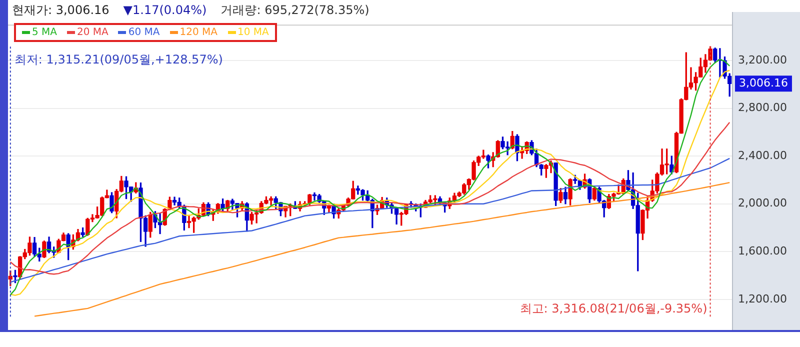 The width and height of the screenshot is (800, 347). I want to click on annotation: 최고: 3,316.08(21/06월,-9.35%), so click(614, 309).